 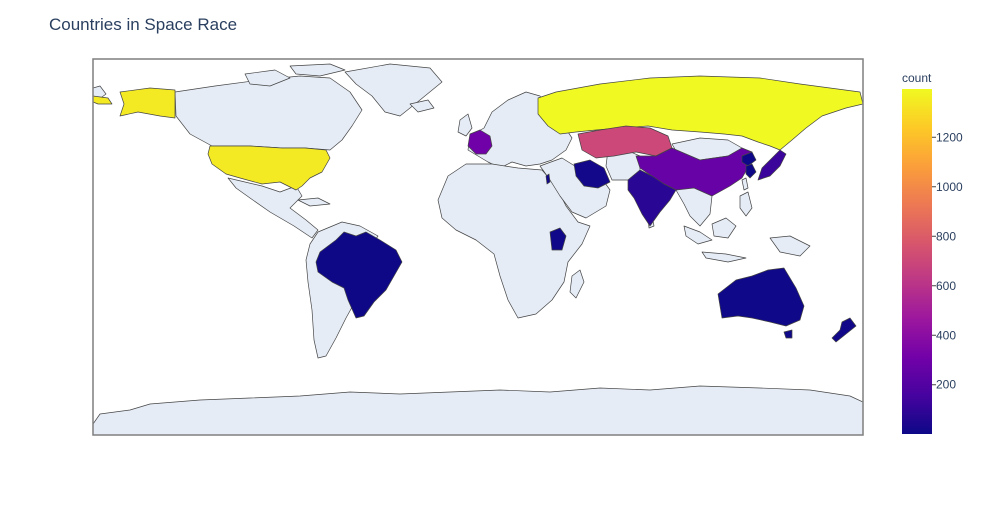 What do you see at coordinates (917, 78) in the screenshot?
I see `colorbar-title: count` at bounding box center [917, 78].